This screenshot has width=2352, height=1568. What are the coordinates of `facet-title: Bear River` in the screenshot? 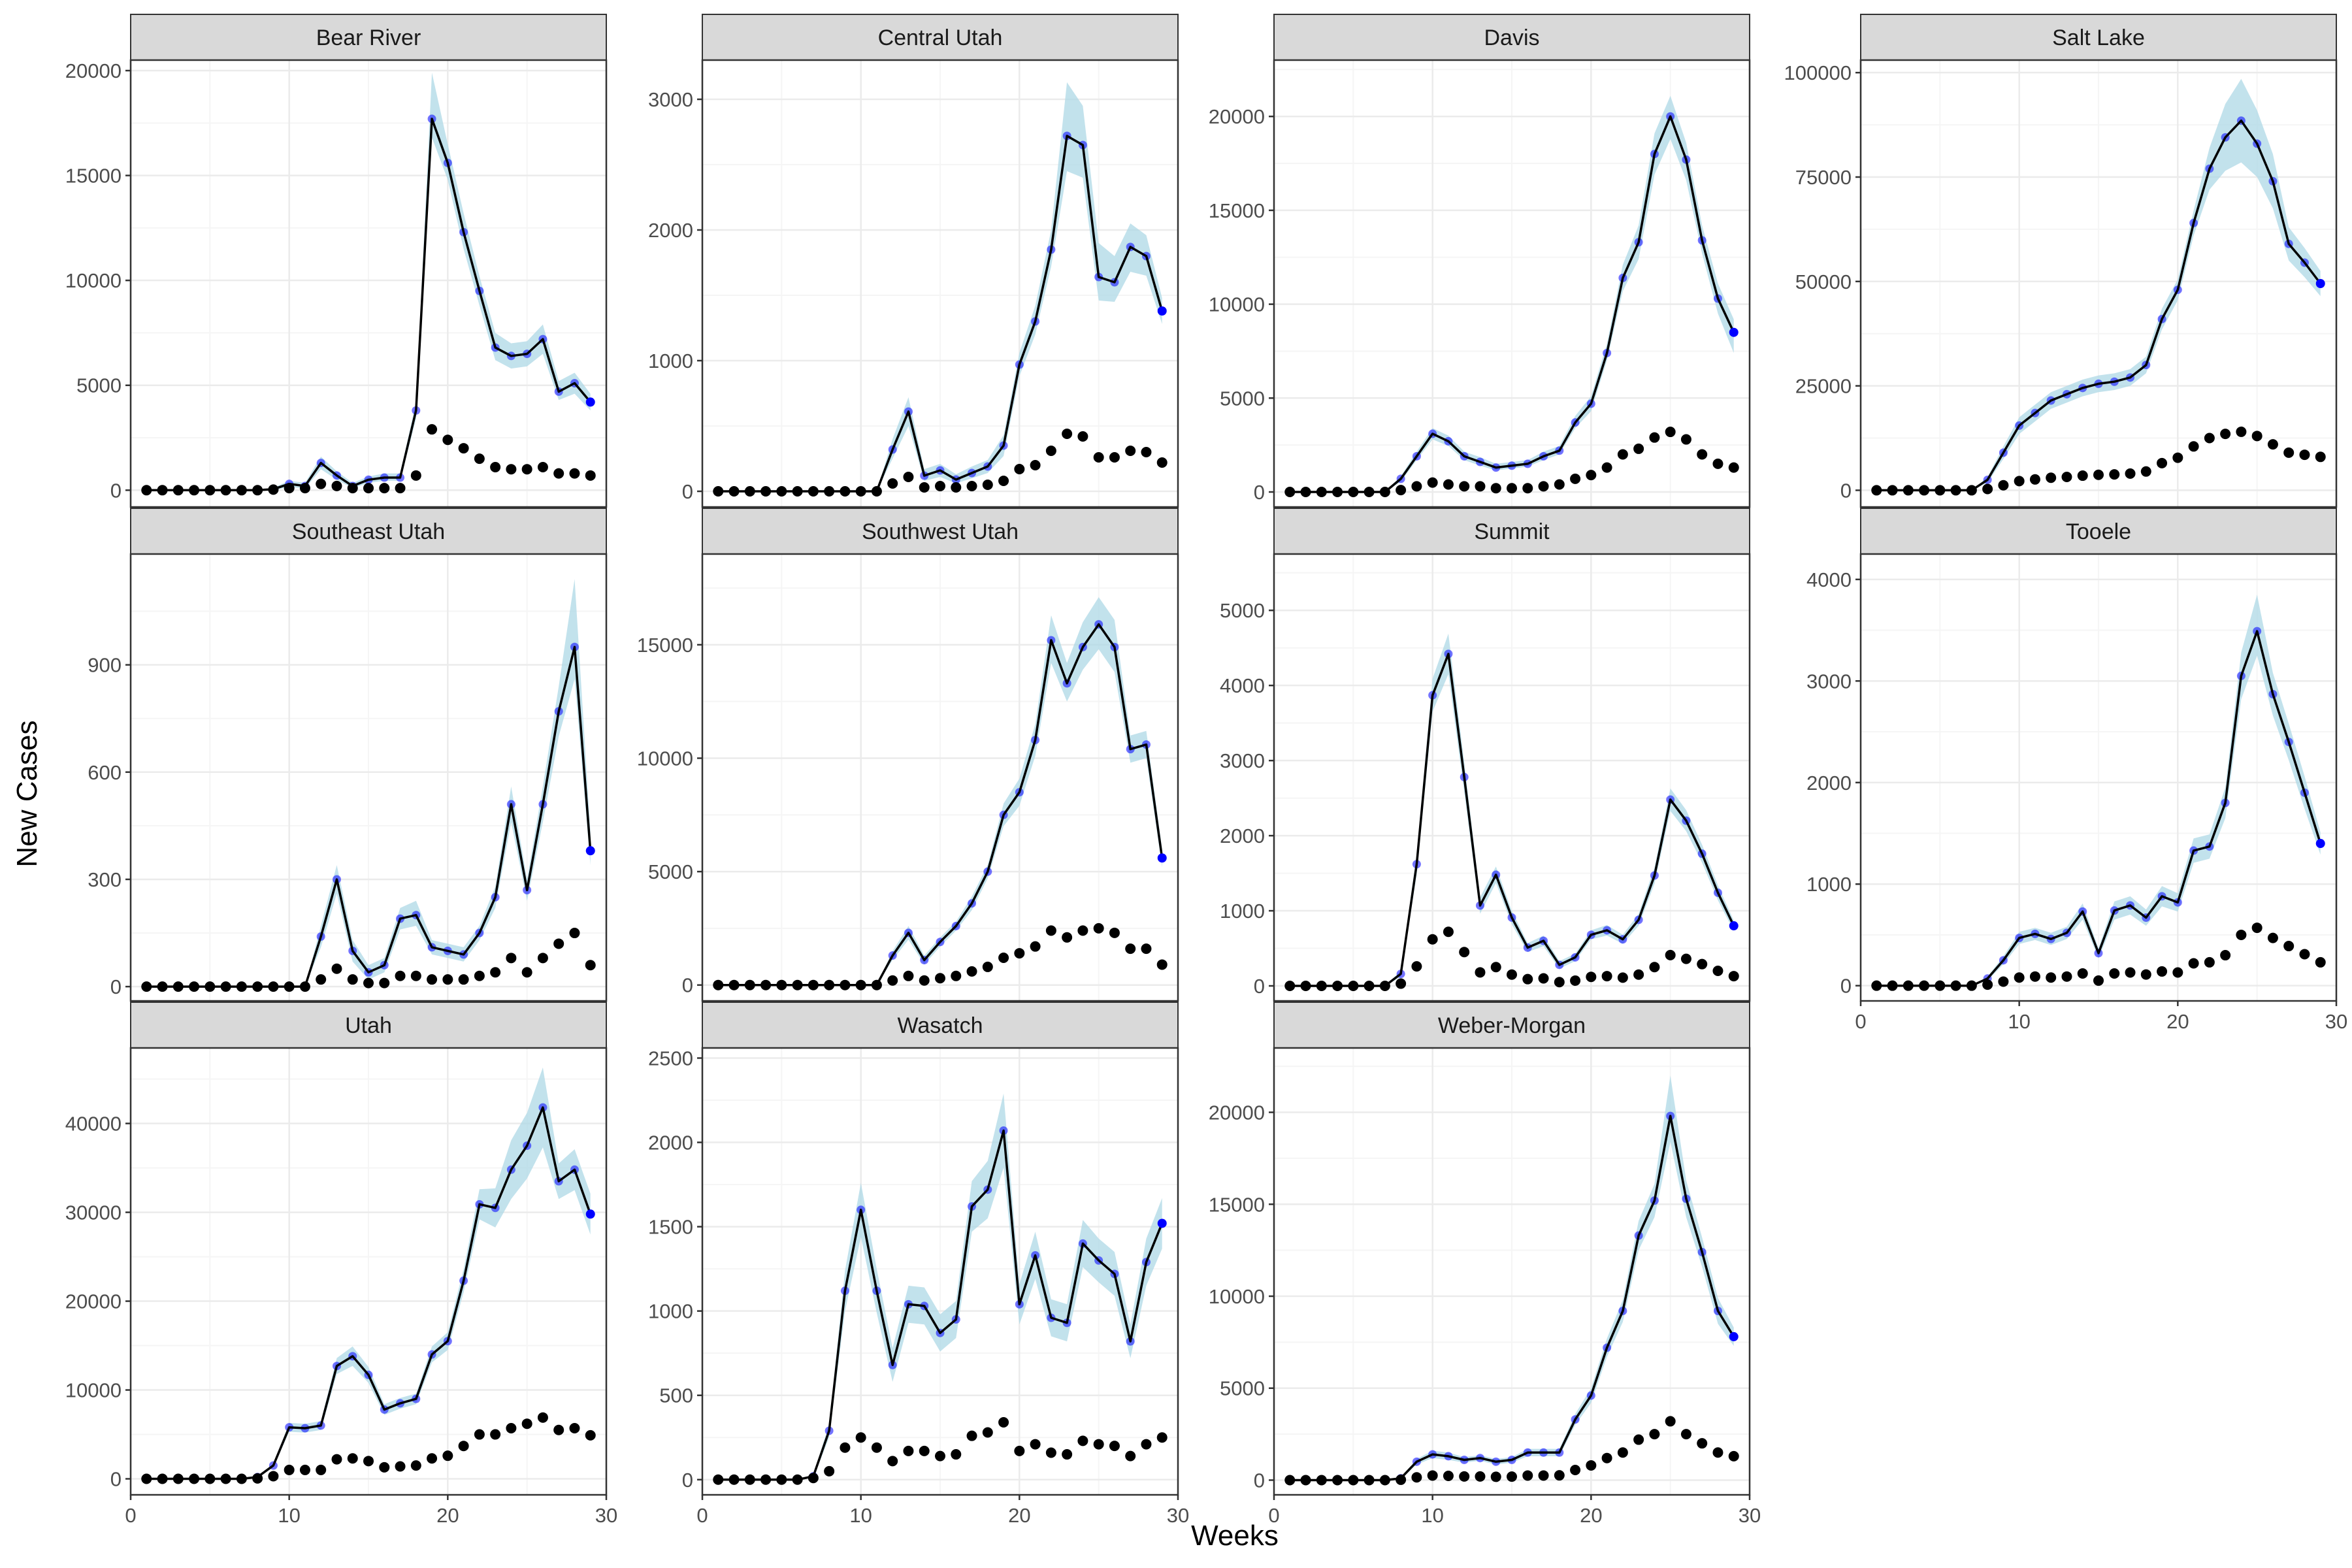 It's located at (368, 37).